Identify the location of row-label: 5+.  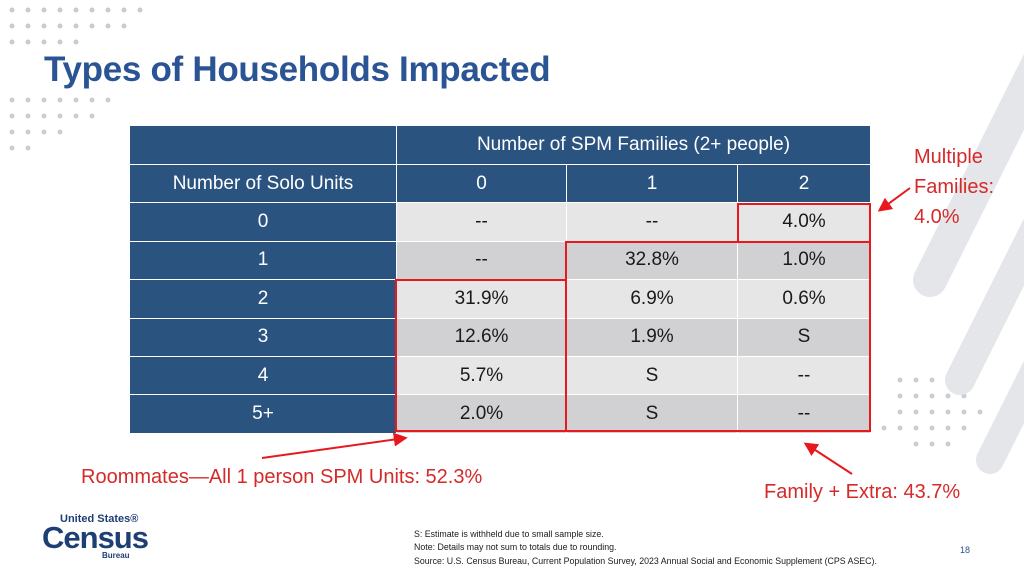
(263, 414).